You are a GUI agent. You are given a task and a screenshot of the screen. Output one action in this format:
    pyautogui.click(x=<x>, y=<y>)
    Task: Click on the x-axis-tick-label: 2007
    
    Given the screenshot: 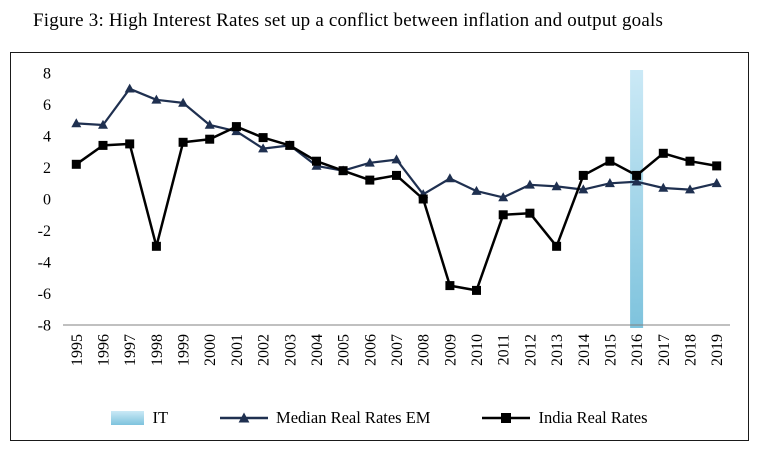 What is the action you would take?
    pyautogui.click(x=397, y=350)
    